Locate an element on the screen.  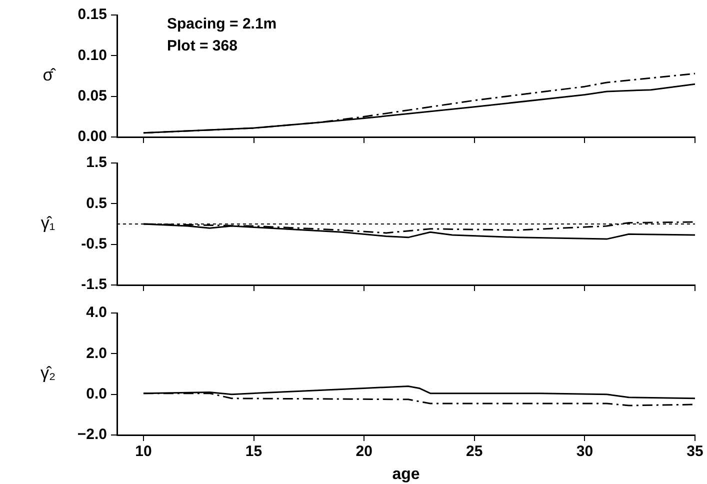
y-axis-title: γ̂₂ is located at coordinates (48, 373).